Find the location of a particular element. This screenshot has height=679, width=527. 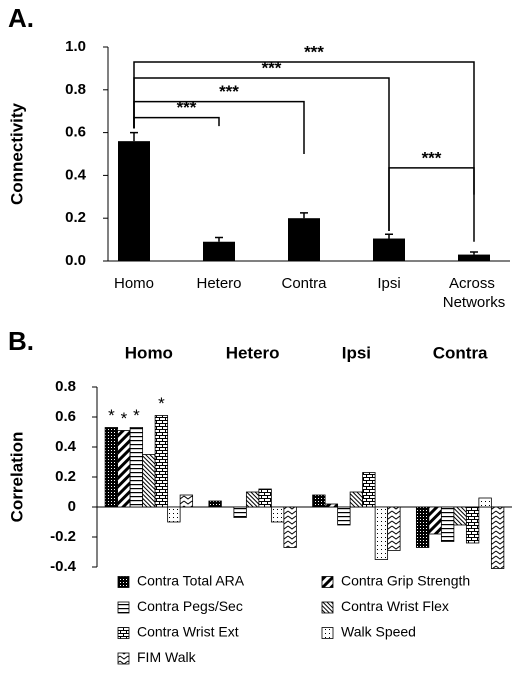

legend-label: Contra Pegs/Sec is located at coordinates (190, 606).